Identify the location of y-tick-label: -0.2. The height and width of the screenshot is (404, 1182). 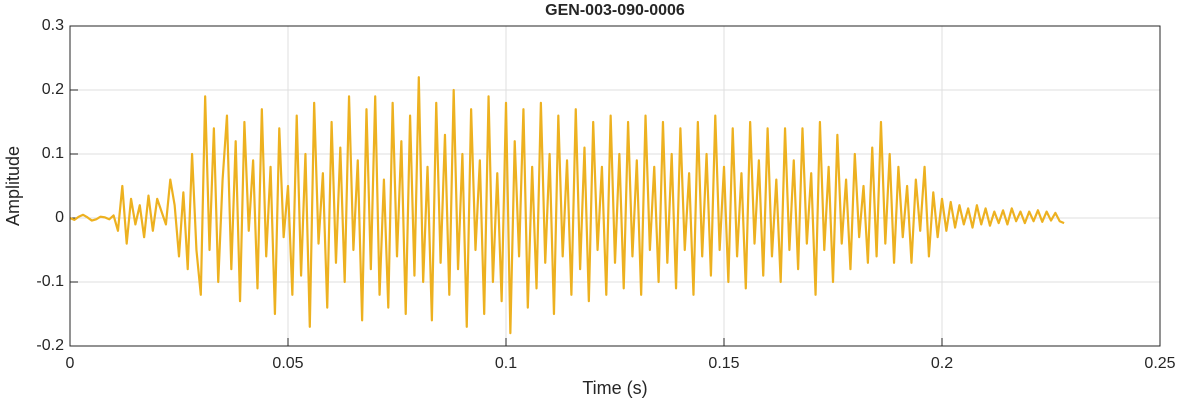
(50, 345).